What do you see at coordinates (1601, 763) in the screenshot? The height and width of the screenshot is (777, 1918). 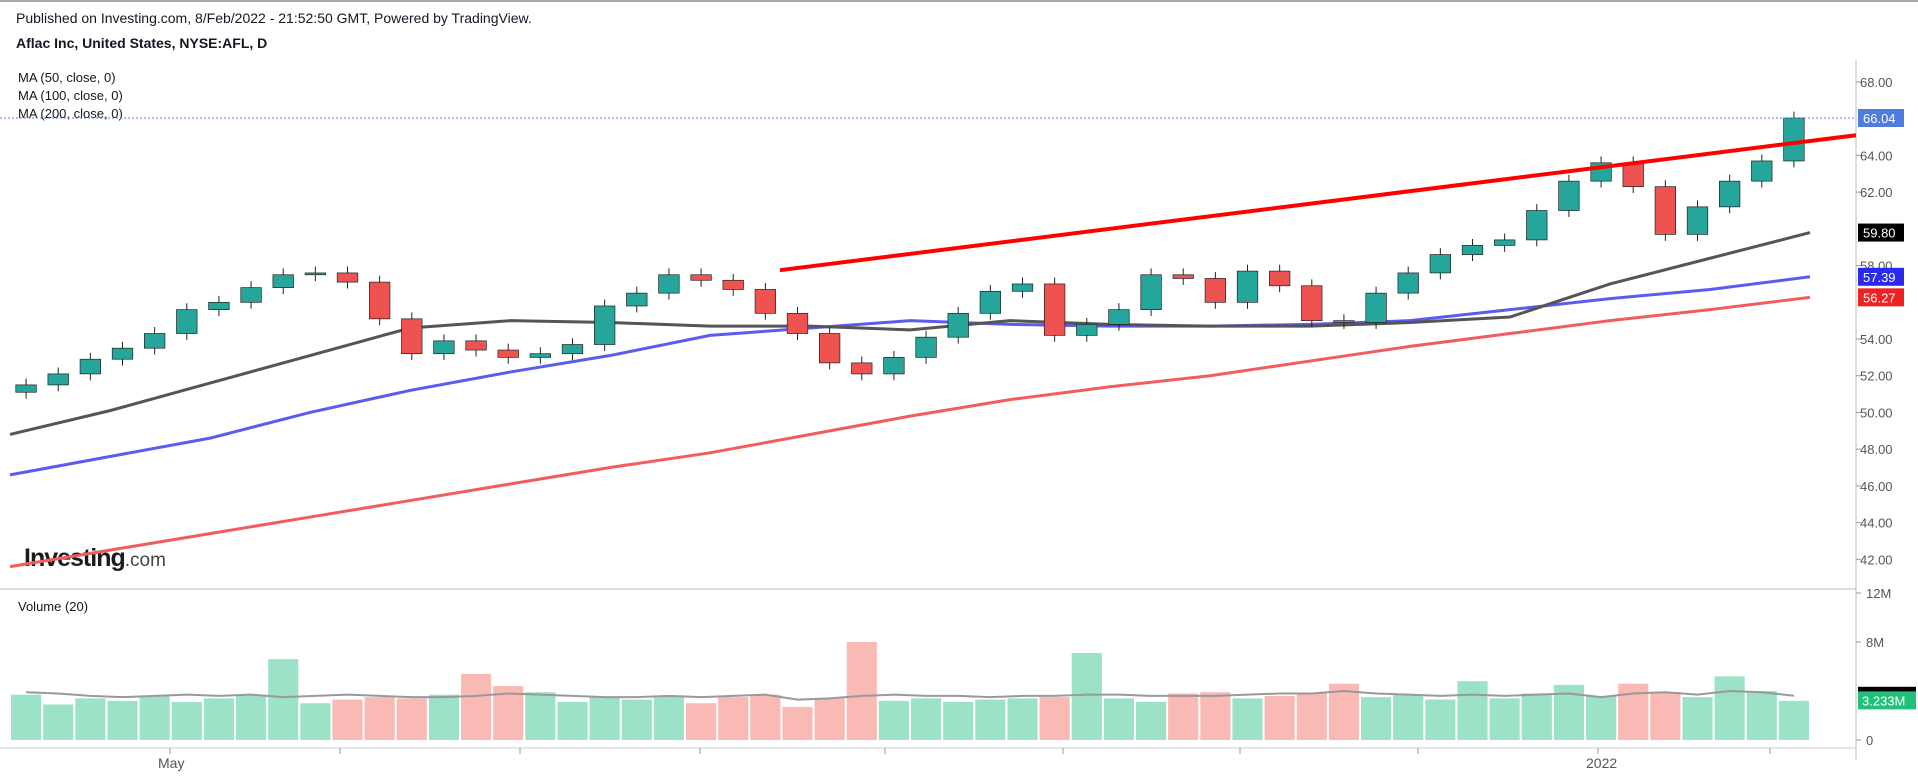 I see `x-tick-label: 2022` at bounding box center [1601, 763].